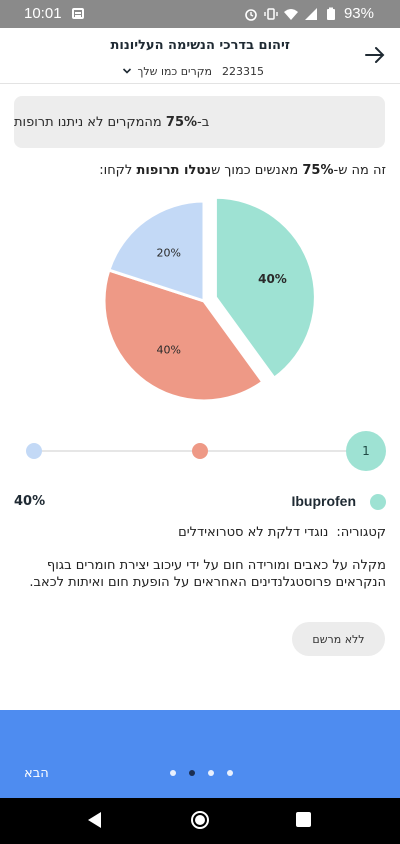 This screenshot has width=400, height=844. Describe the element at coordinates (359, 170) in the screenshot. I see `question-part1: זה מה ש-` at that location.